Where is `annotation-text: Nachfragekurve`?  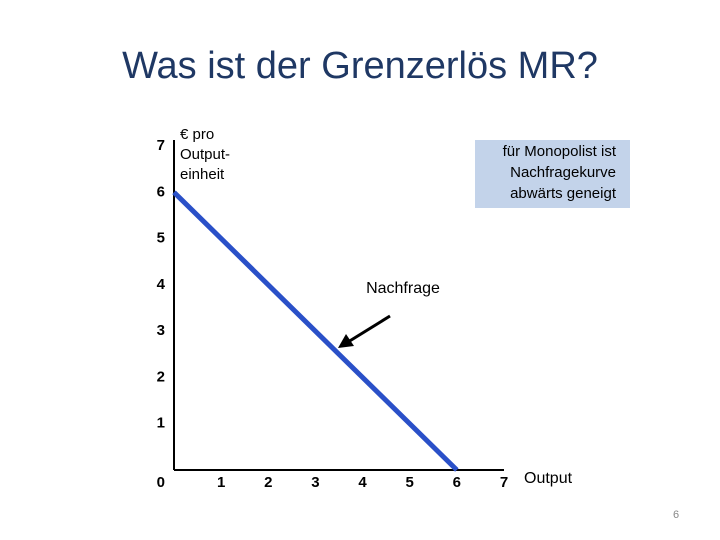 annotation-text: Nachfragekurve is located at coordinates (563, 172).